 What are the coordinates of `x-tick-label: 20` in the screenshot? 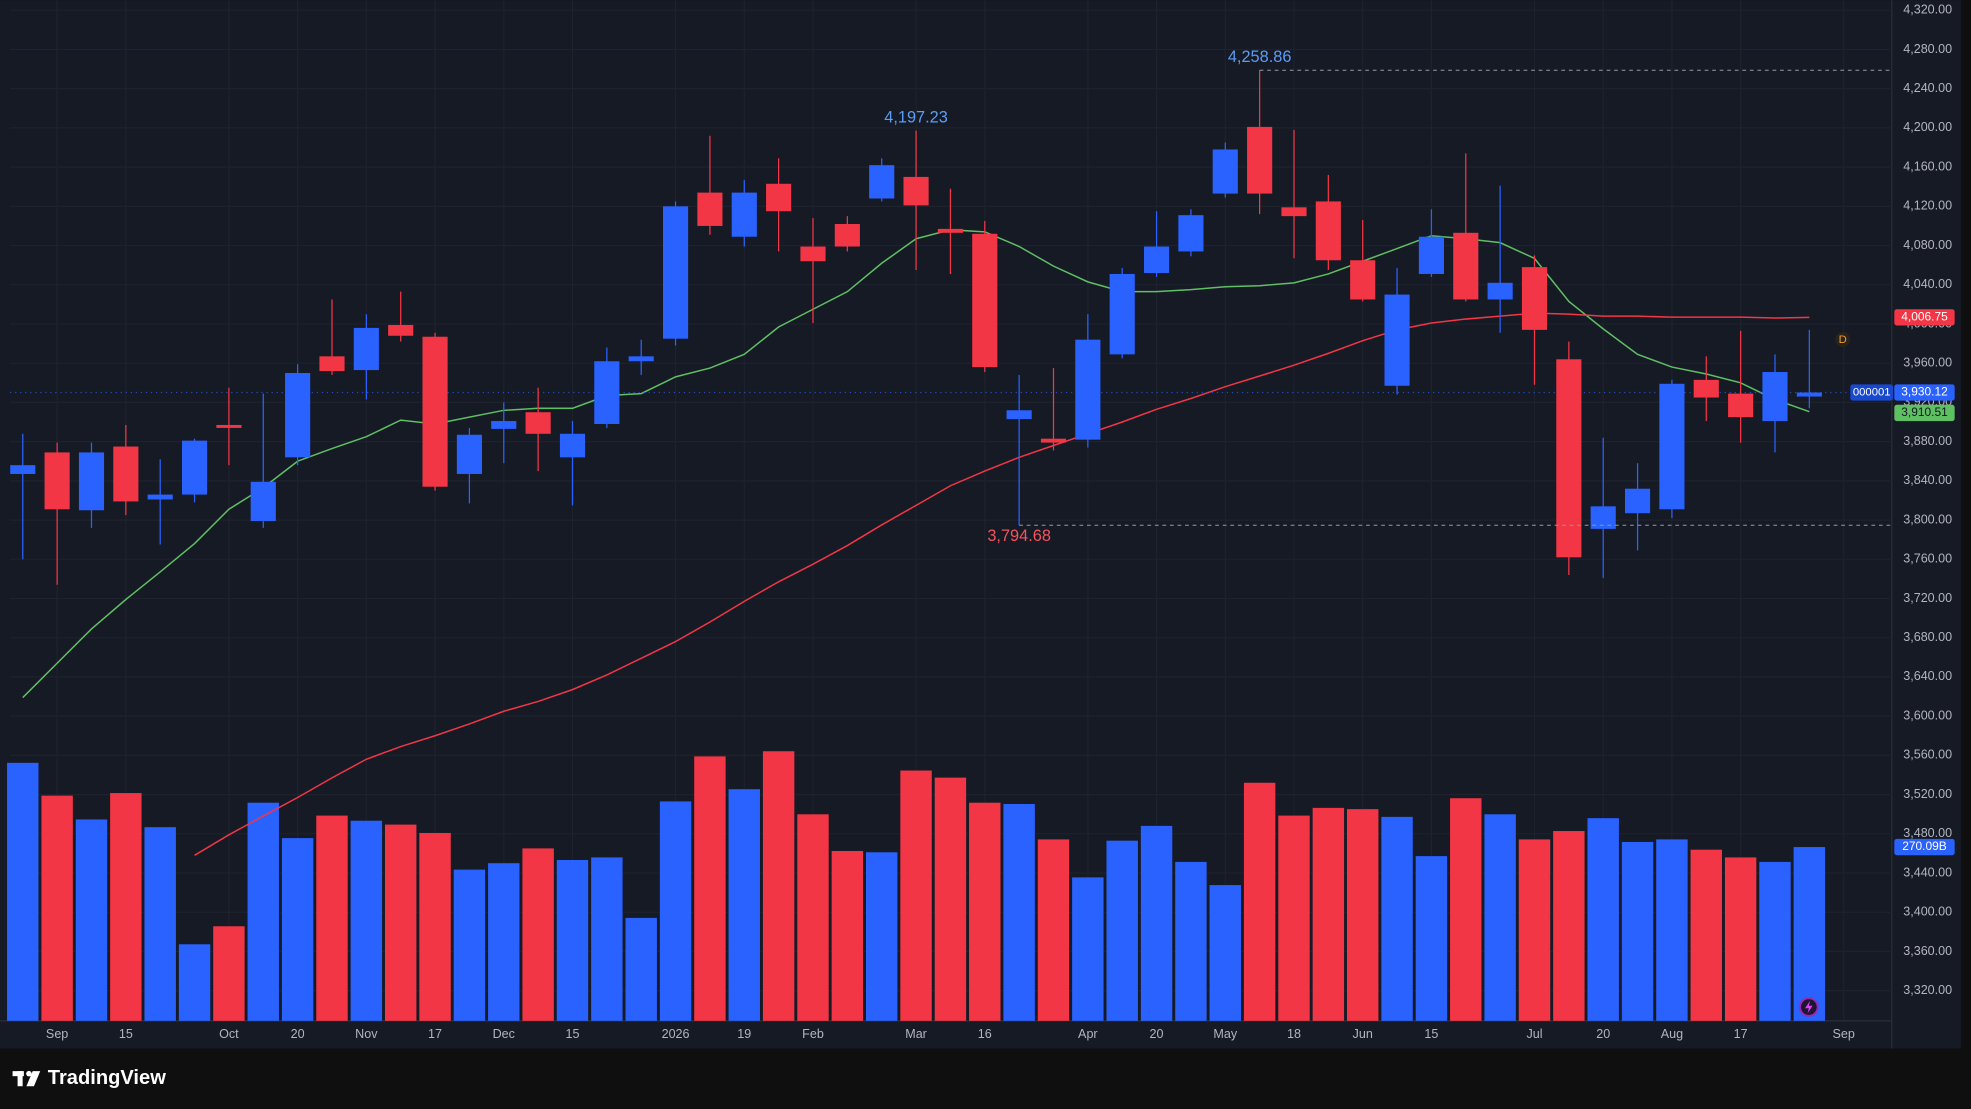 It's located at (298, 1034).